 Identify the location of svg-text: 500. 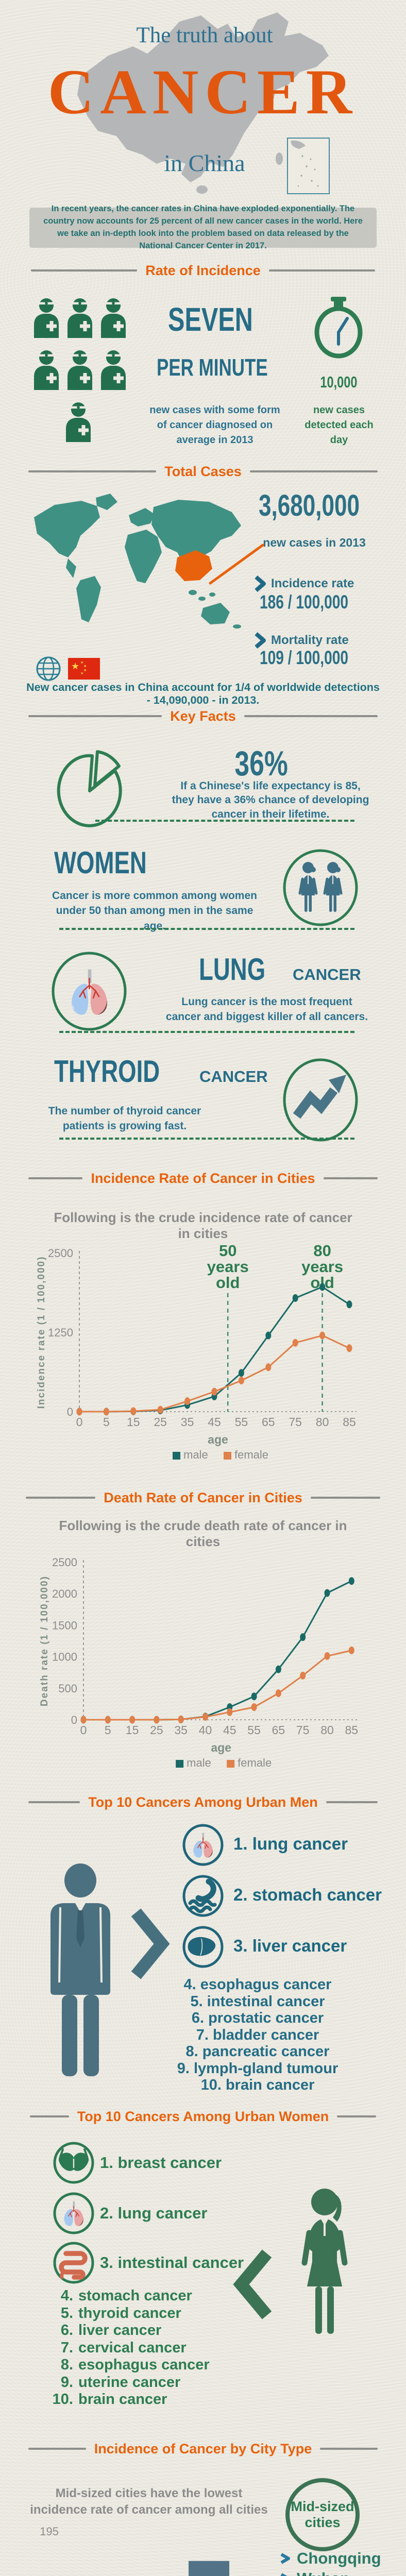
(68, 1688).